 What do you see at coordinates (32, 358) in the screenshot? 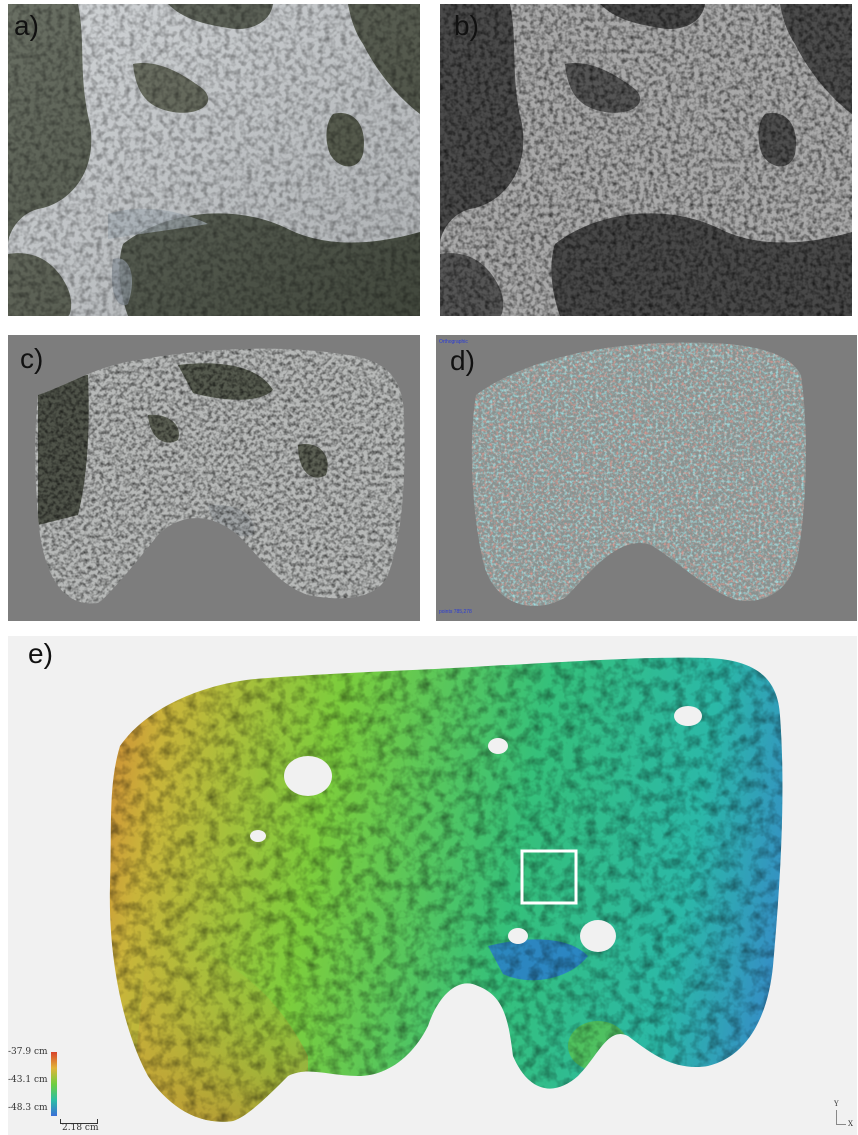
I see `panel-c-label: c)` at bounding box center [32, 358].